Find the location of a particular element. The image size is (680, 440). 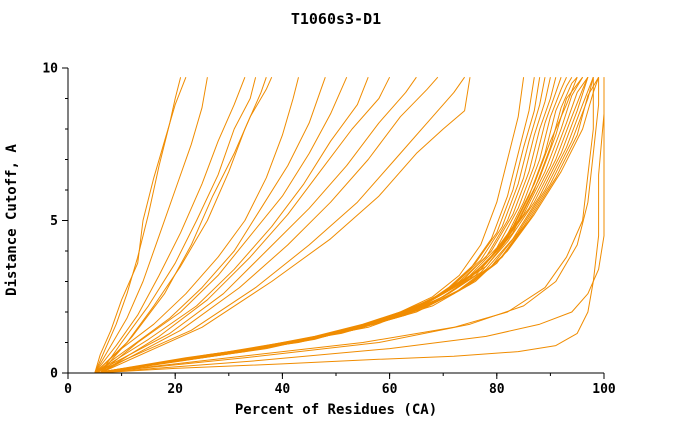

tick-label: 20 is located at coordinates (175, 389).